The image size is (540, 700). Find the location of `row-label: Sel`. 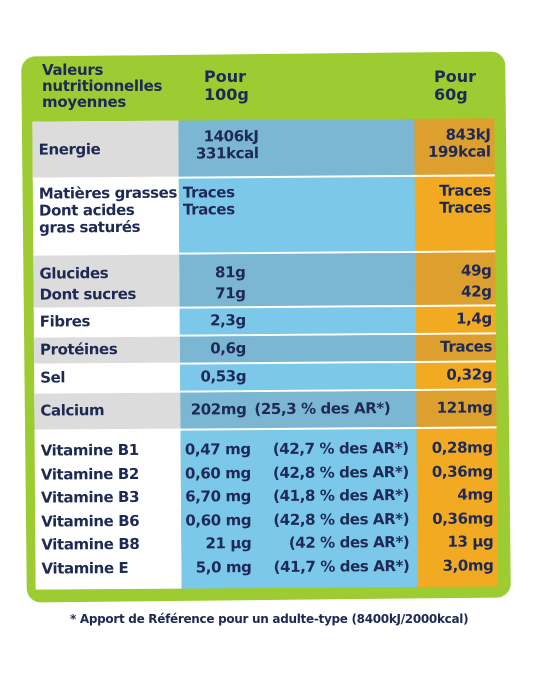

row-label: Sel is located at coordinates (53, 377).